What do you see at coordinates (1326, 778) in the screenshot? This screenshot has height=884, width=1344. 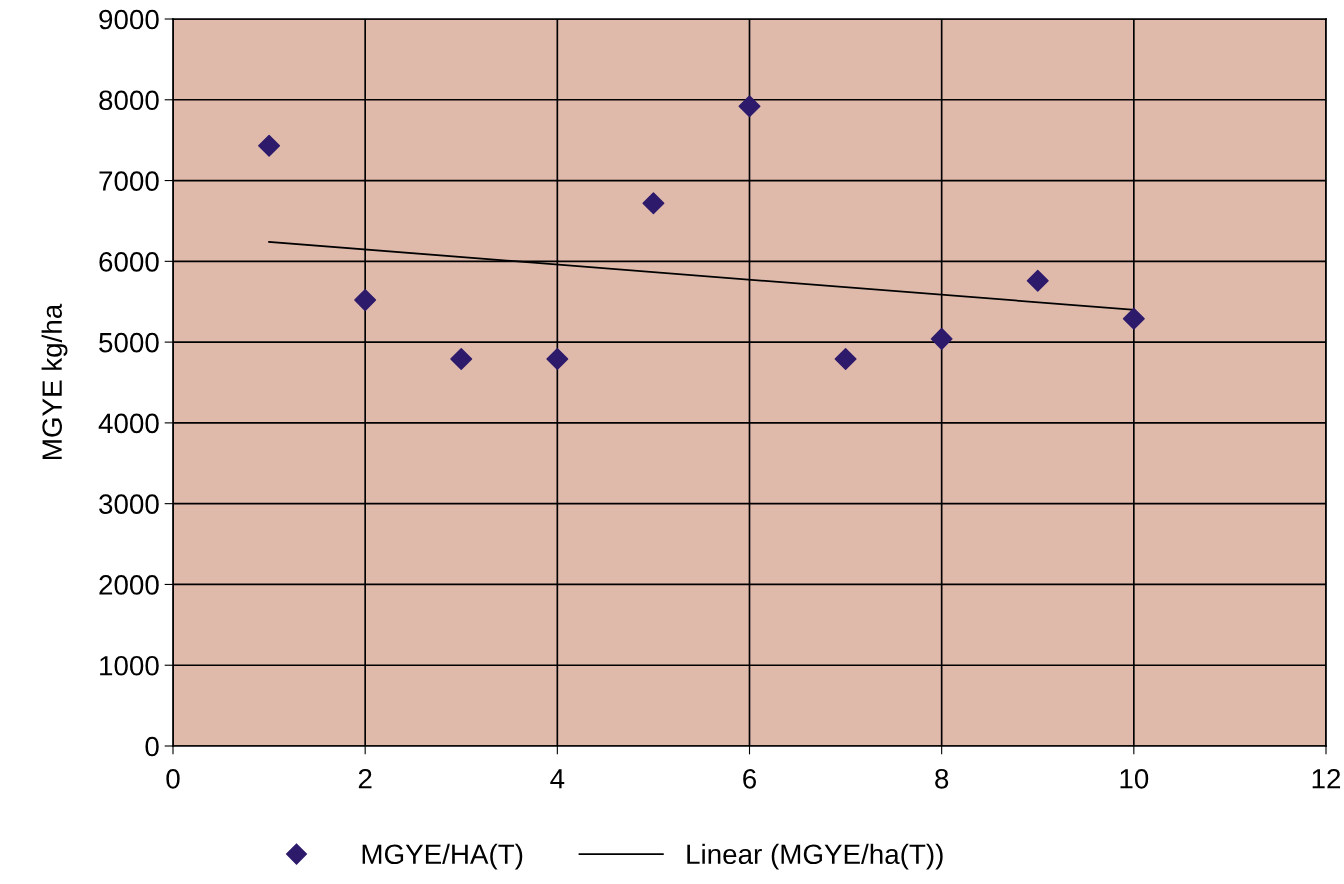 I see `x-tick-label: 12` at bounding box center [1326, 778].